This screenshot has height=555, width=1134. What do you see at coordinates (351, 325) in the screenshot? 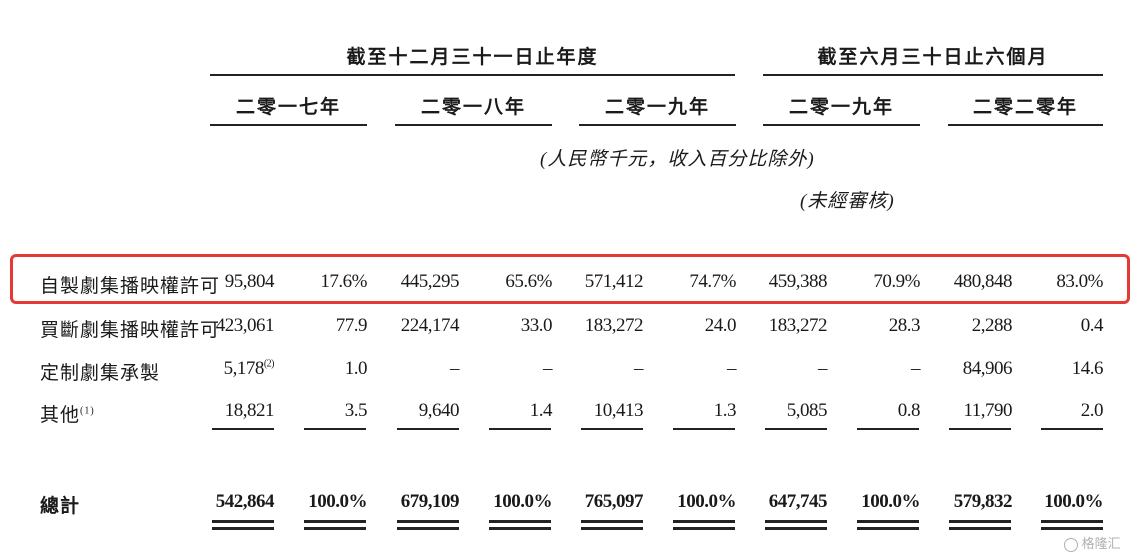
I see `cell: 77.9` at bounding box center [351, 325].